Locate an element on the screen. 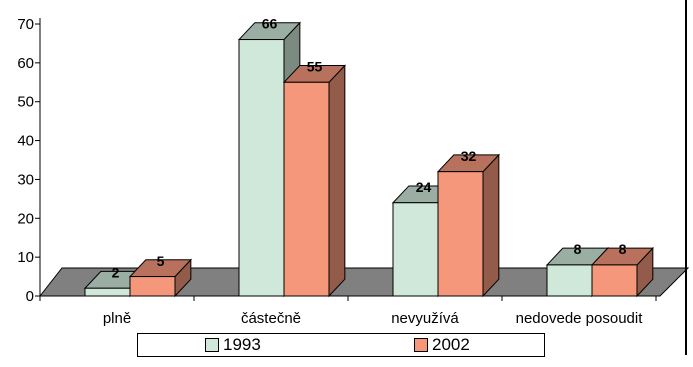  data-label-1993-2: 24 is located at coordinates (424, 187).